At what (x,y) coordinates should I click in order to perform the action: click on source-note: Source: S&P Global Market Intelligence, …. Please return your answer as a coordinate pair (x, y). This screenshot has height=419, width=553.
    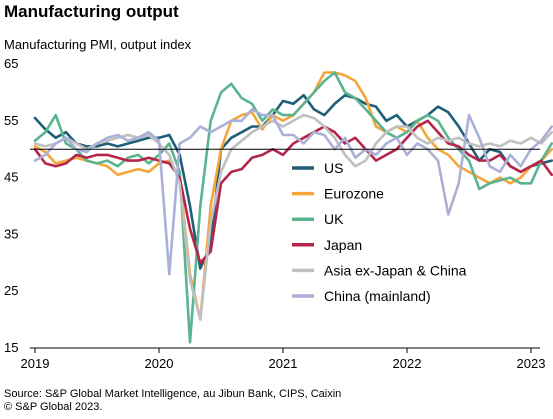
    Looking at the image, I should click on (172, 401).